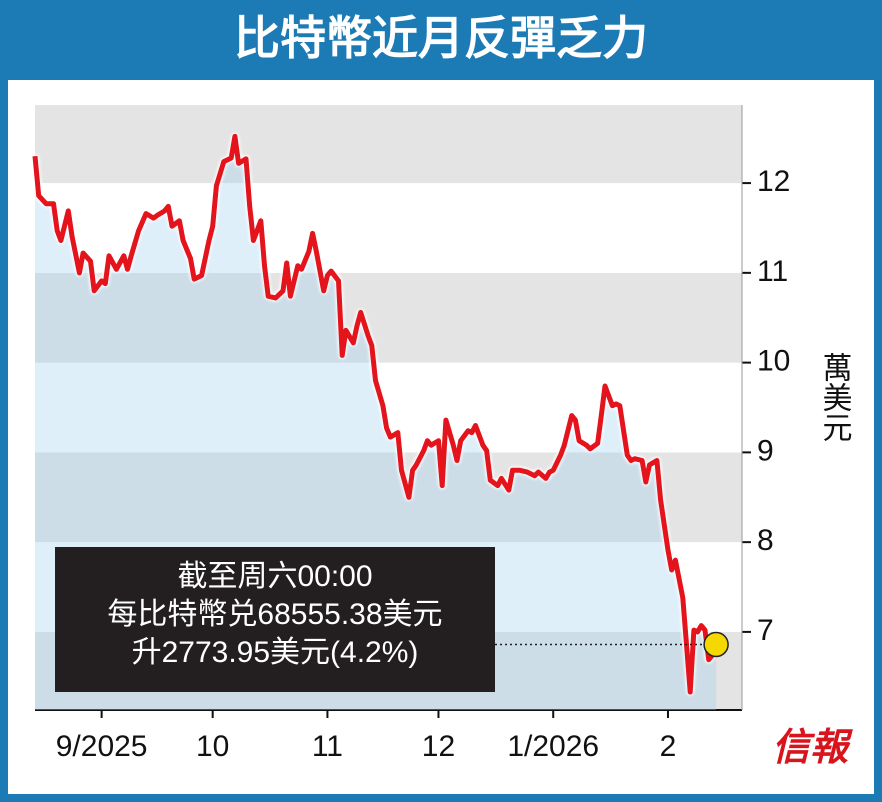 Image resolution: width=882 pixels, height=802 pixels. What do you see at coordinates (212, 746) in the screenshot?
I see `x-tick-label: 10` at bounding box center [212, 746].